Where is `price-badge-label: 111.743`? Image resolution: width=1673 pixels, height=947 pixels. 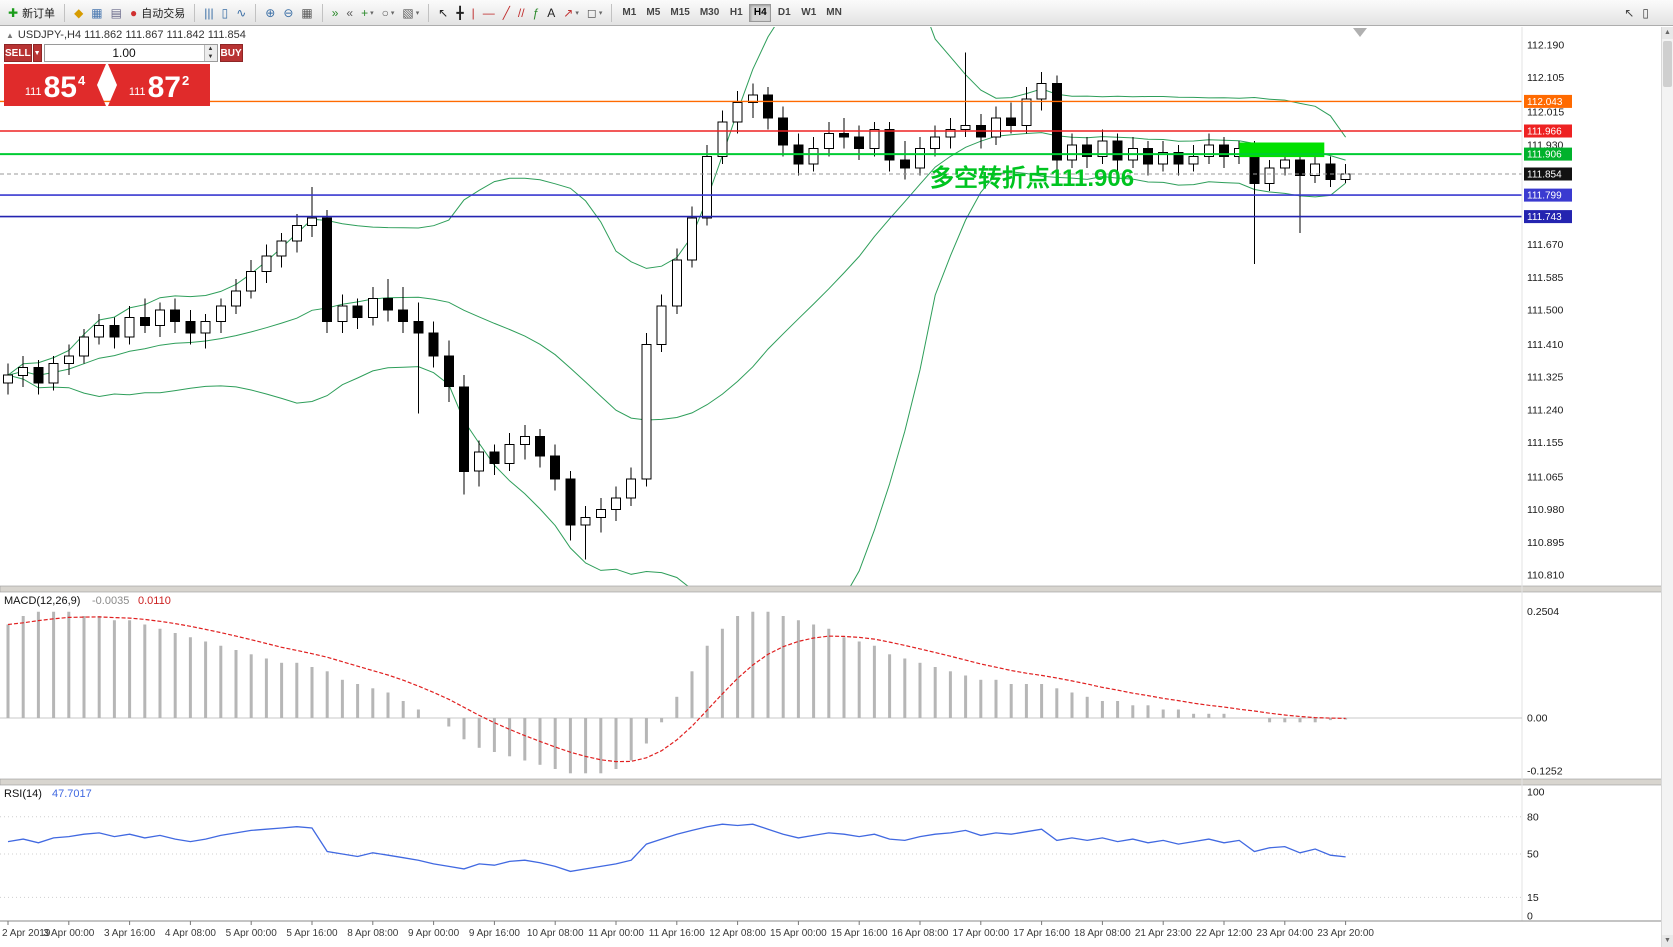
price-badge-label: 111.743 is located at coordinates (1544, 217).